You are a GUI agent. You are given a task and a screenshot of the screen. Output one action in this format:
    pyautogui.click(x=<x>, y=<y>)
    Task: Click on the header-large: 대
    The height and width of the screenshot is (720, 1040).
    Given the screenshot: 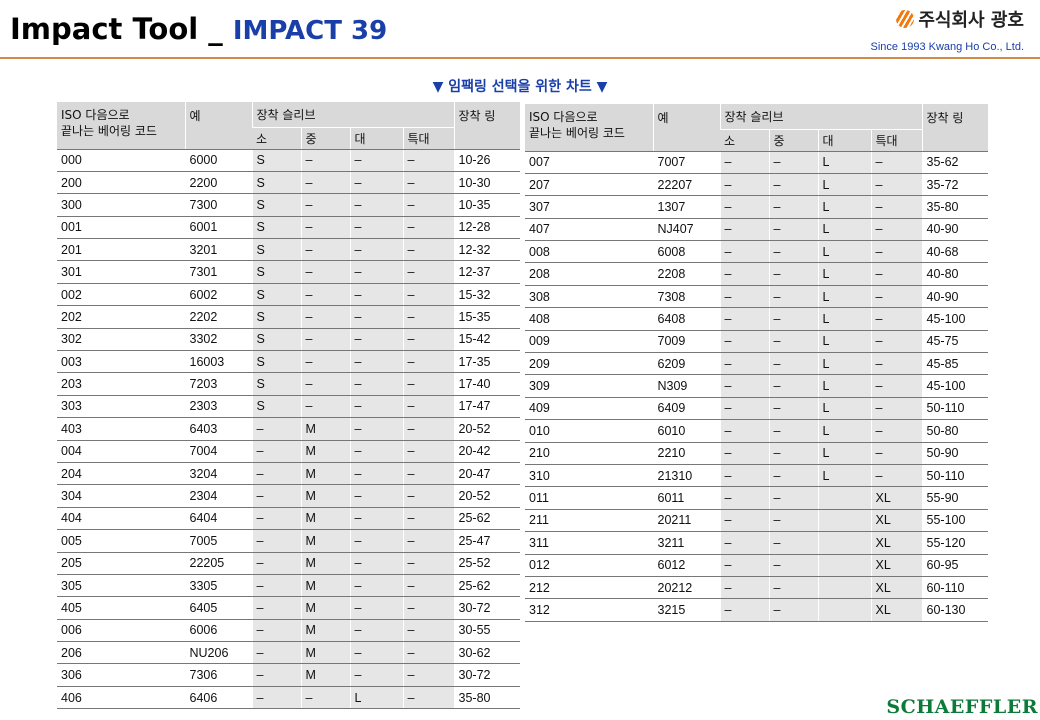 What is the action you would take?
    pyautogui.click(x=844, y=140)
    